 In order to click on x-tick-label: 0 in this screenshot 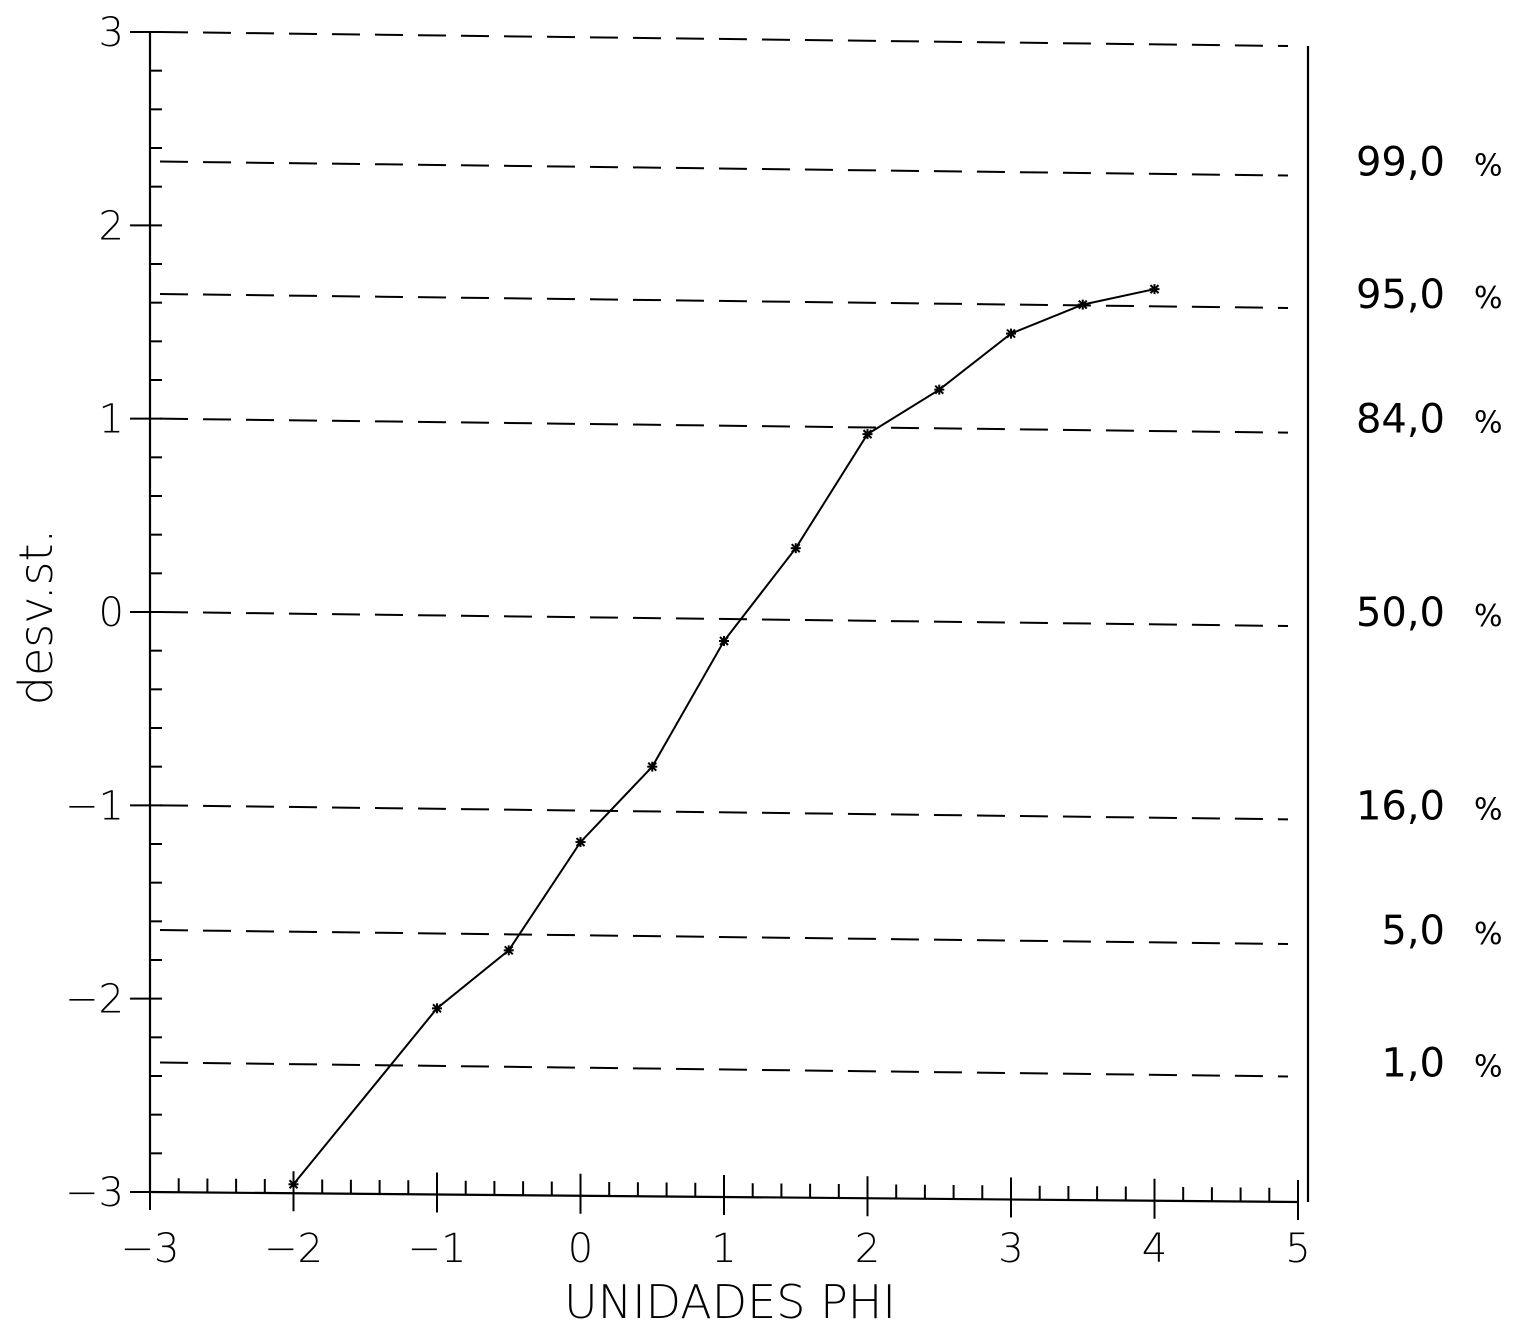, I will do `click(580, 1249)`.